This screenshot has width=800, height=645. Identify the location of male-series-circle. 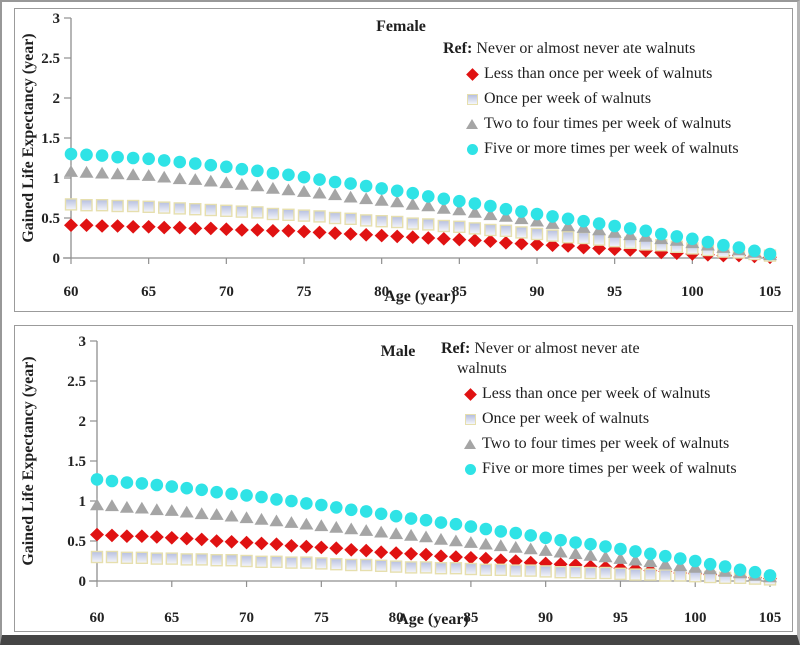
(433, 527).